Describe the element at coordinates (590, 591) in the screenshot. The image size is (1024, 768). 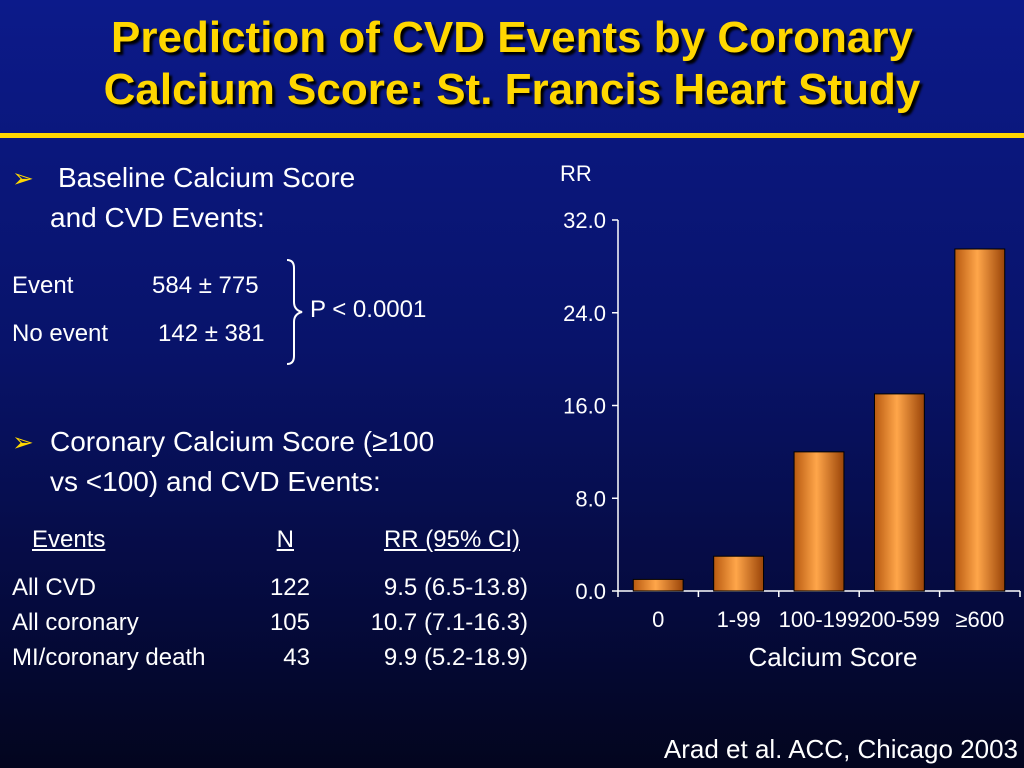
I see `y-tick-label: 0.0` at that location.